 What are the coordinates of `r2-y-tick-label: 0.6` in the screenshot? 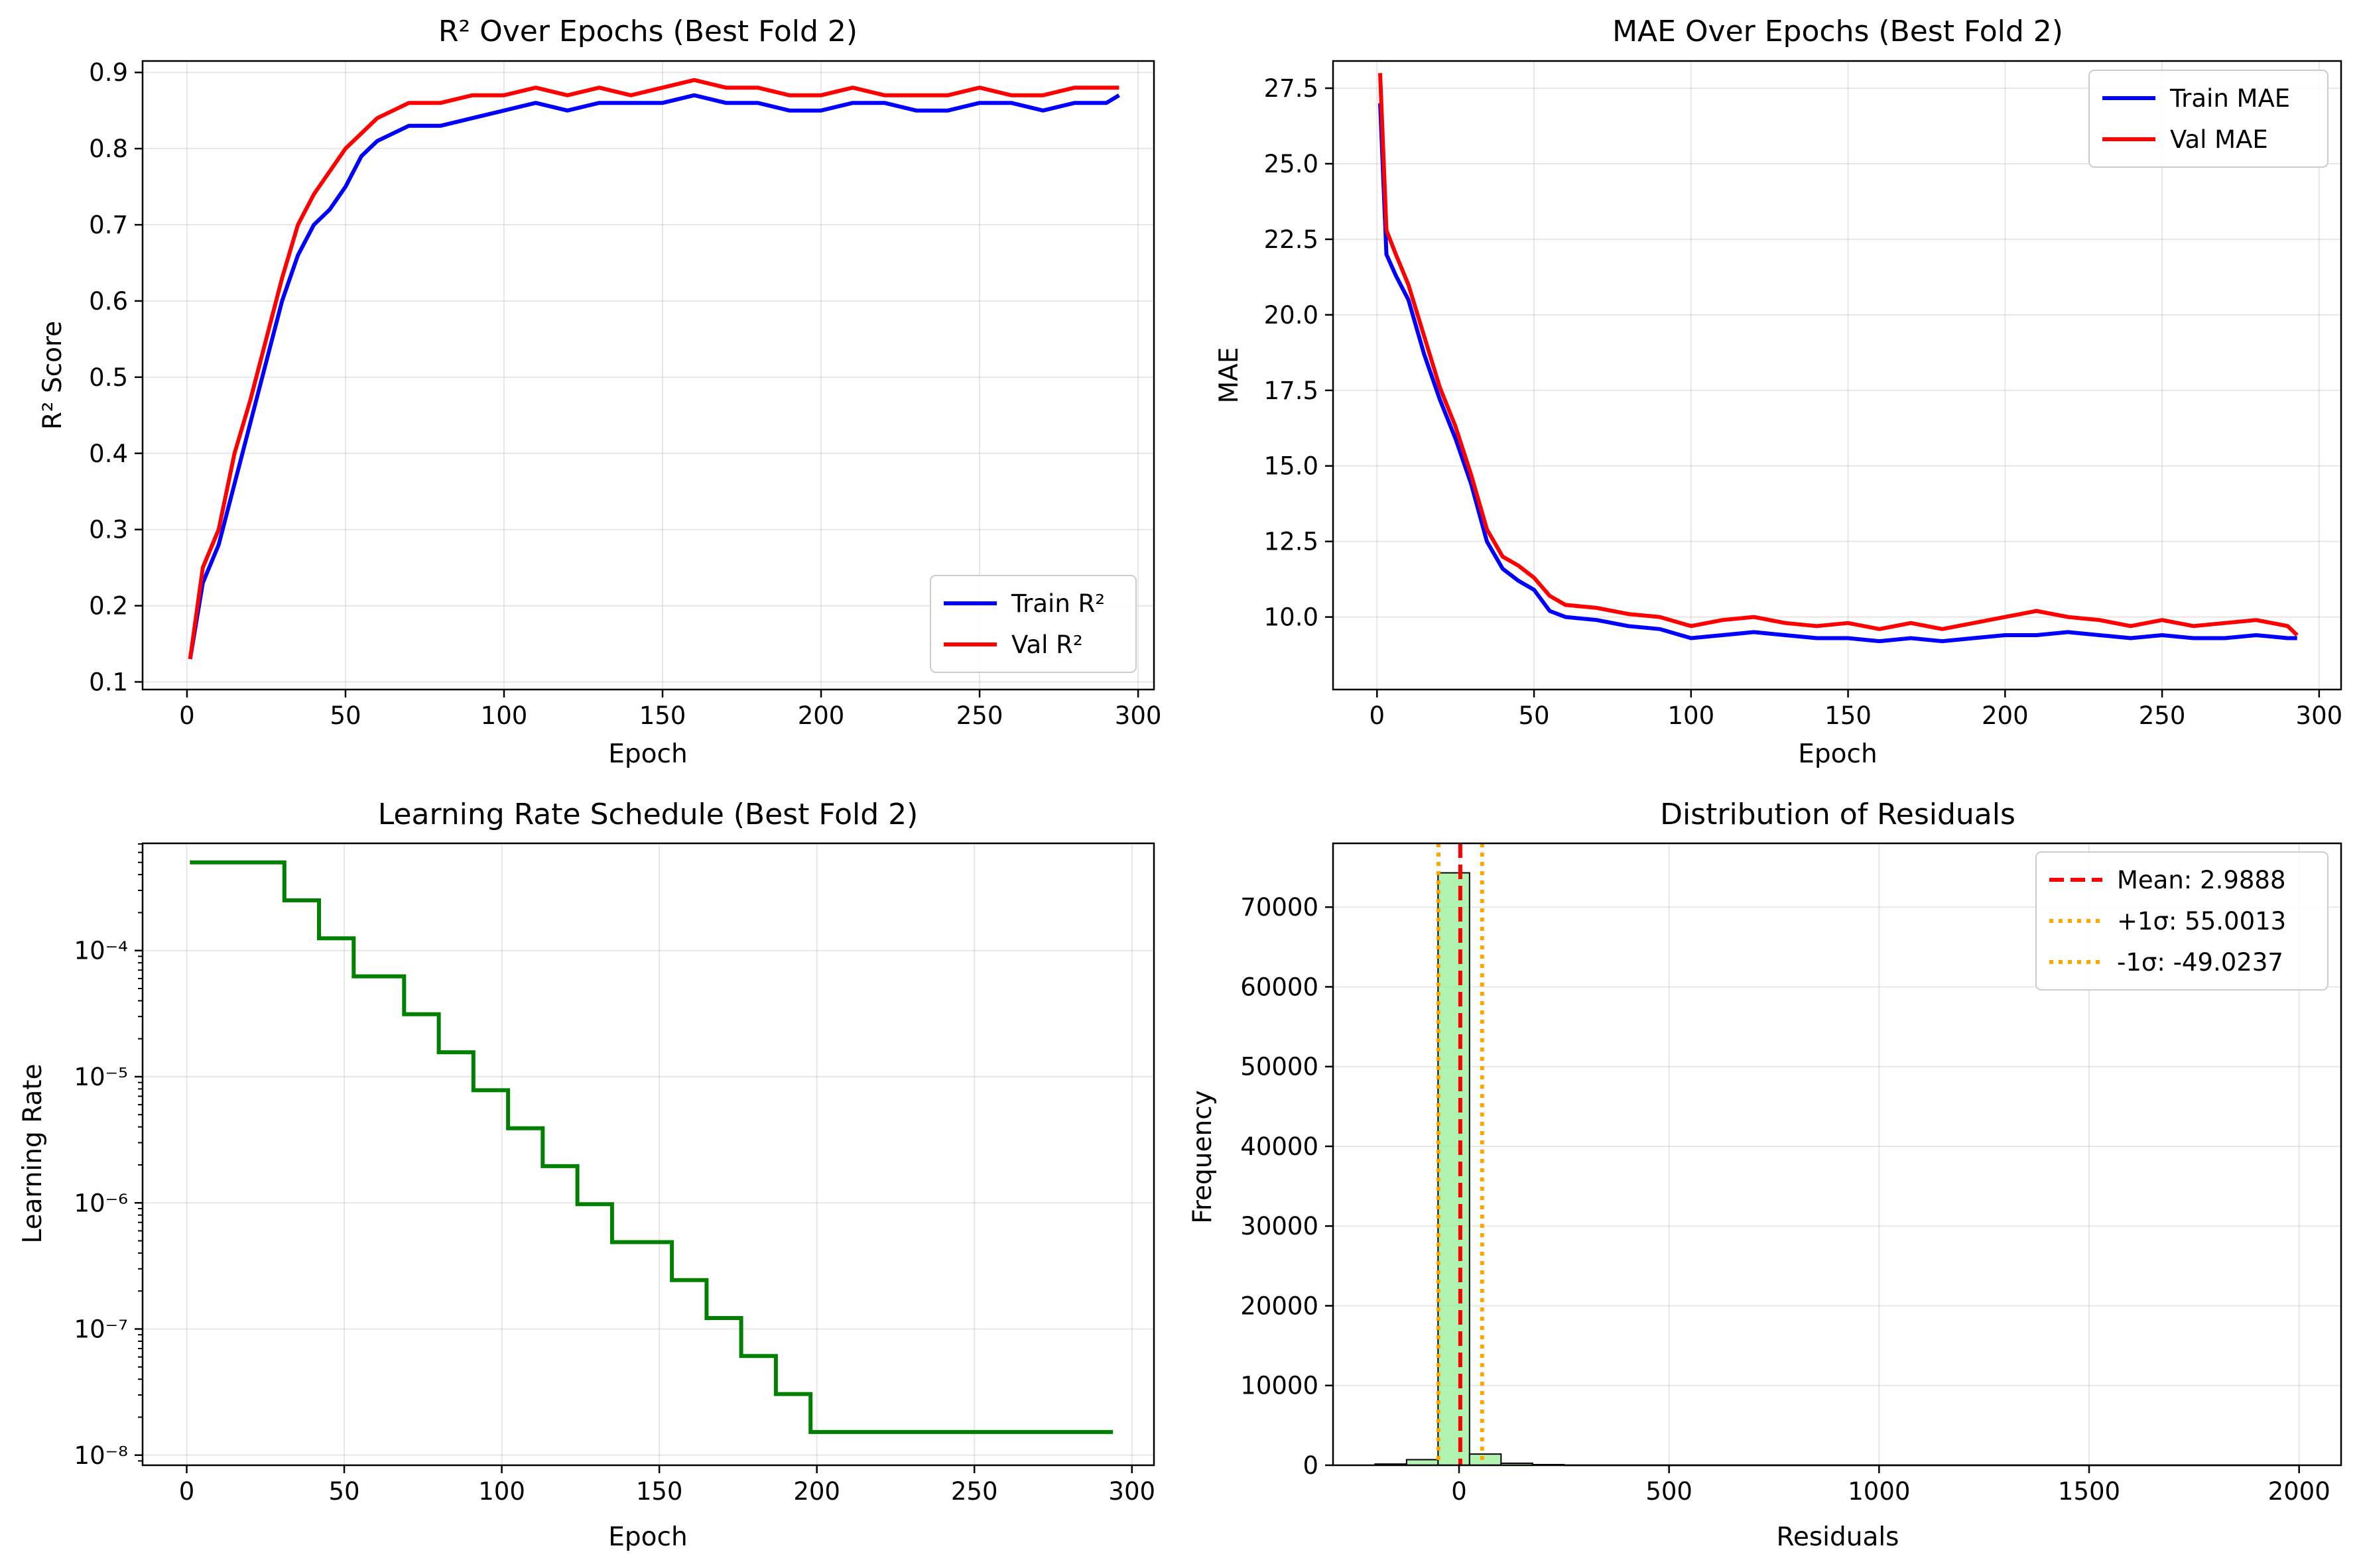 It's located at (108, 301).